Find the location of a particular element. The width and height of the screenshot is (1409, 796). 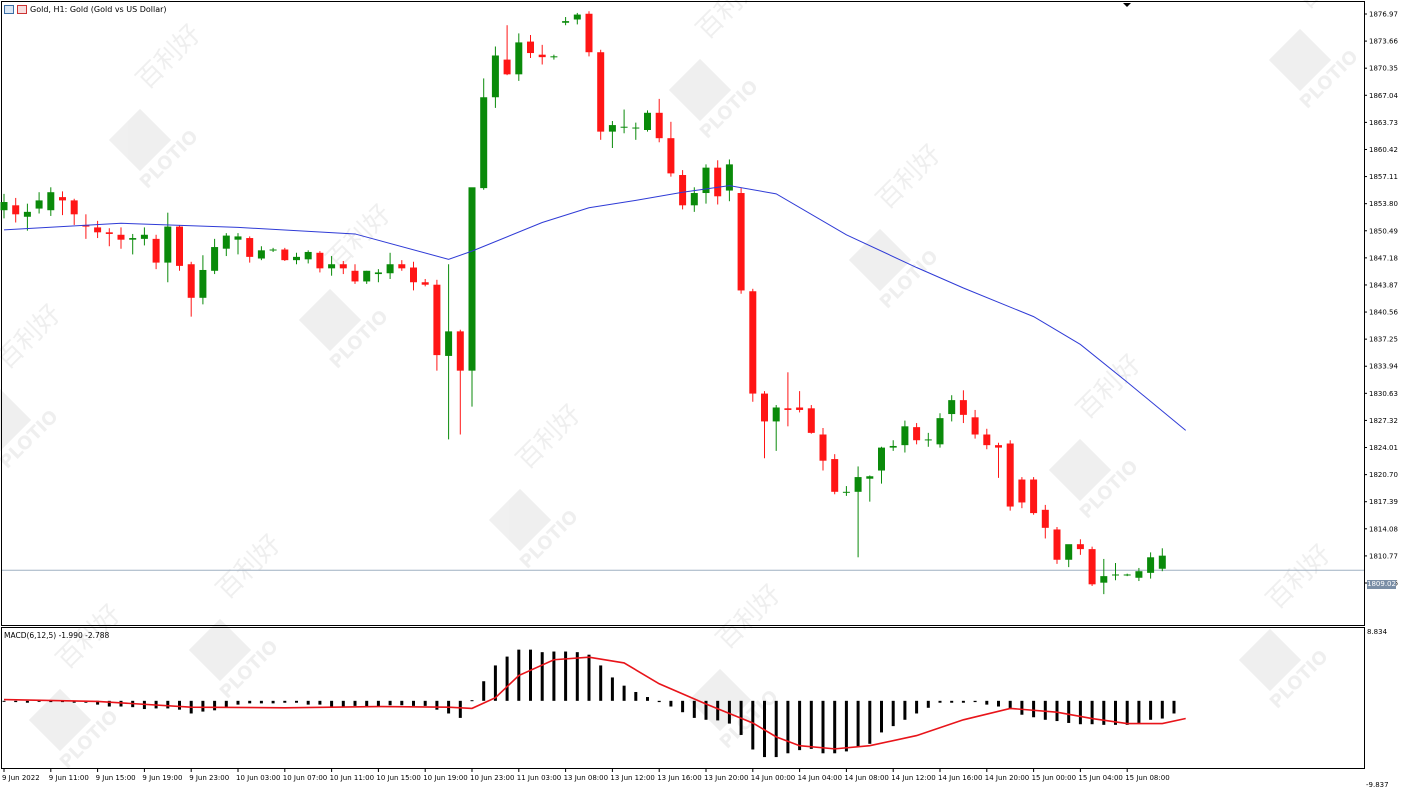

time-axis-label: 14 Jun 08:00 is located at coordinates (866, 778).